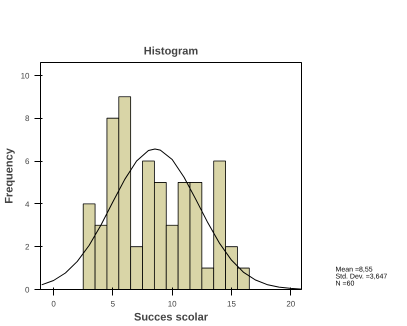  Describe the element at coordinates (27, 204) in the screenshot. I see `y-tick-label: 4` at that location.